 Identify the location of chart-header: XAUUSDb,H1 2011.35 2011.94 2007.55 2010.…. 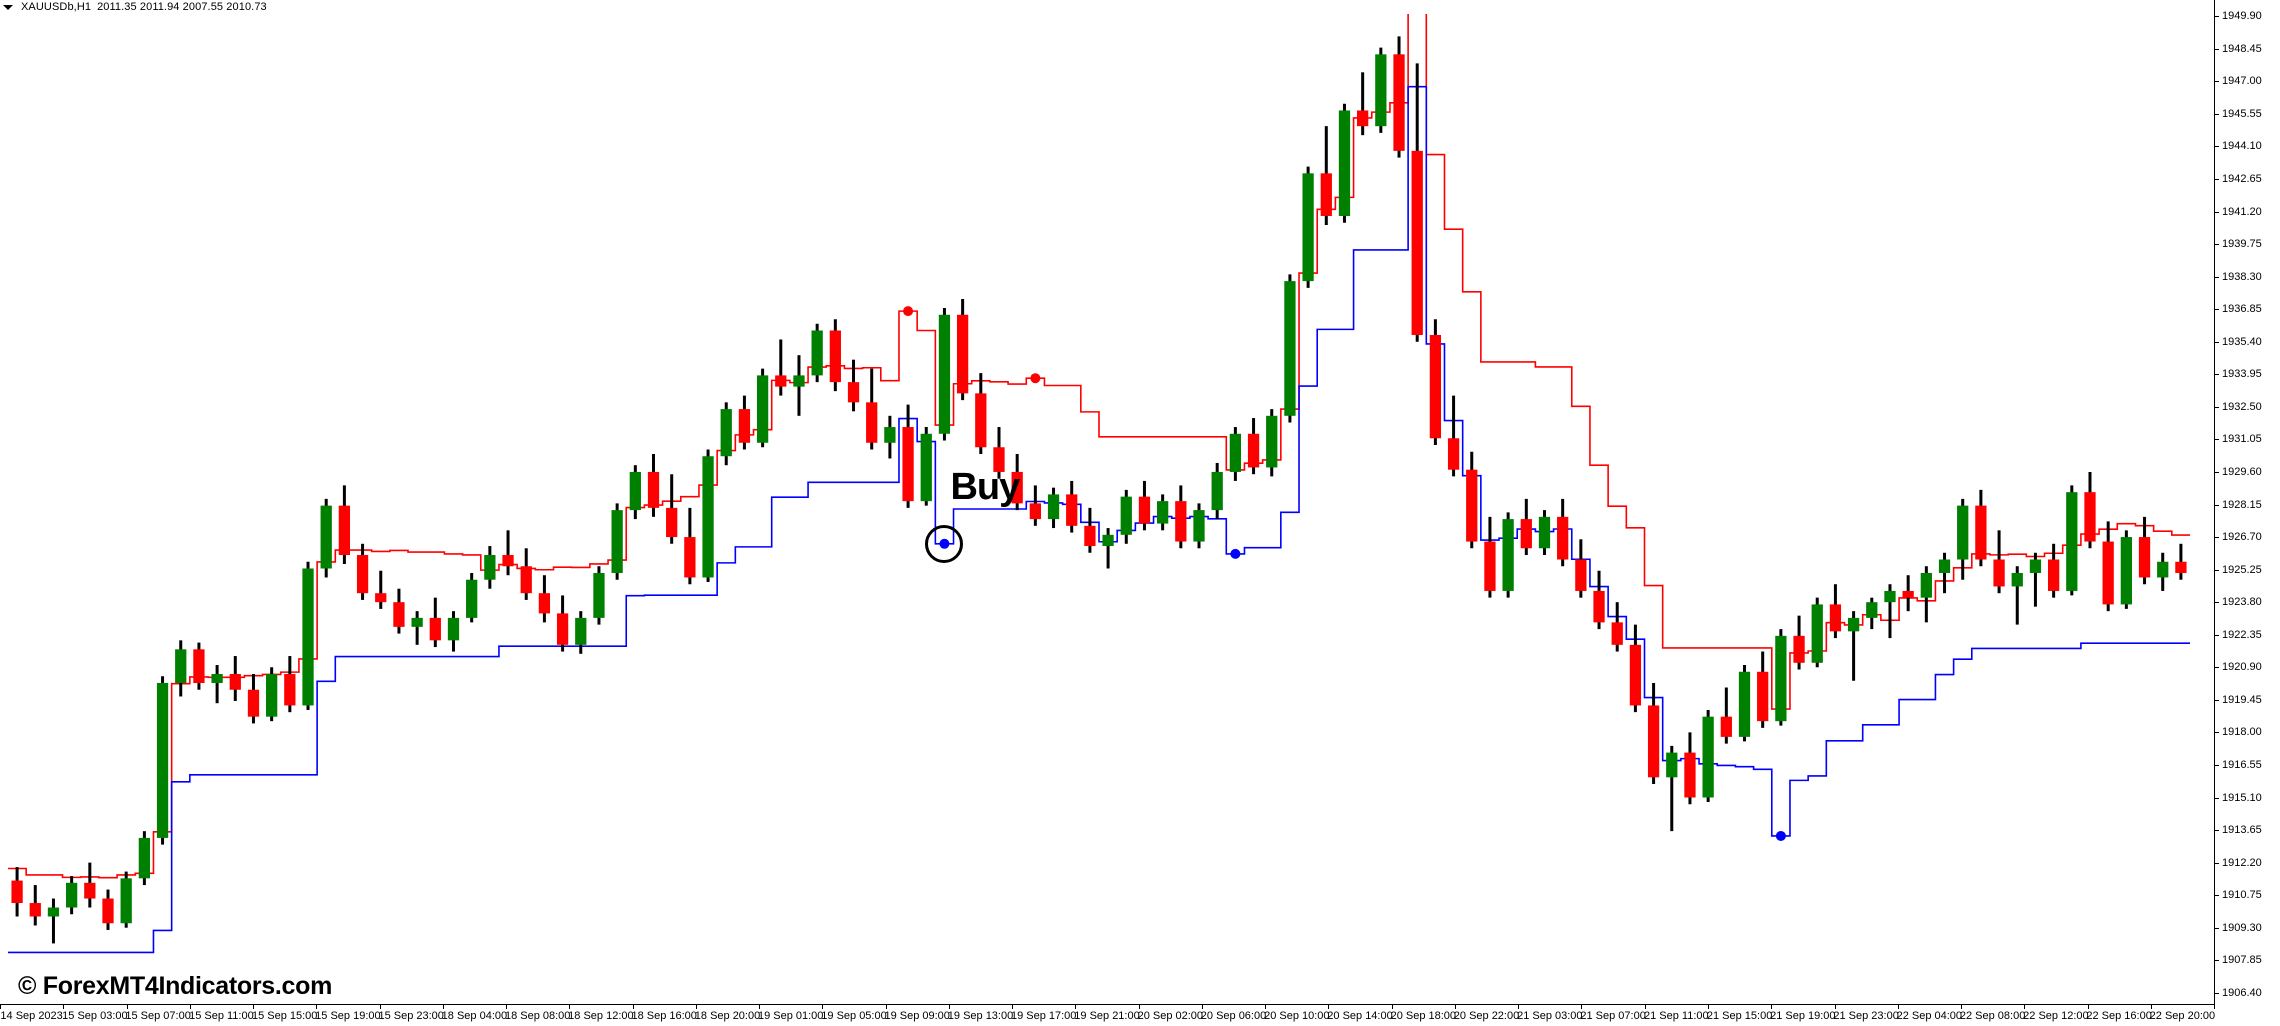
(1108, 7).